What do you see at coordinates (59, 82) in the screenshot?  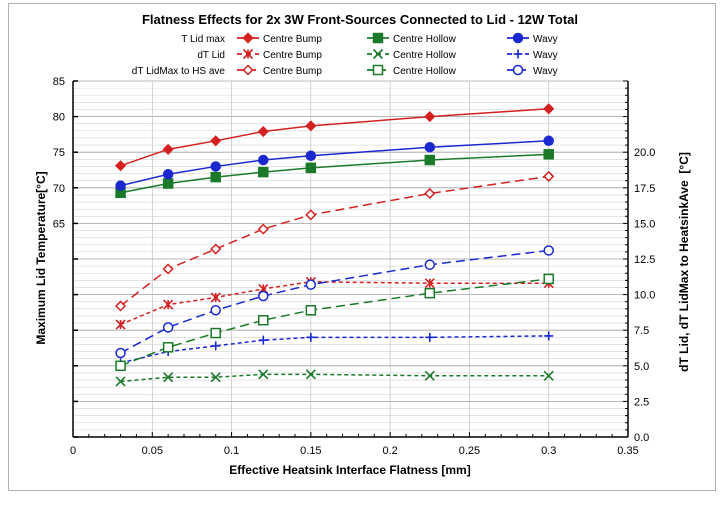 I see `y-tick-label: 85` at bounding box center [59, 82].